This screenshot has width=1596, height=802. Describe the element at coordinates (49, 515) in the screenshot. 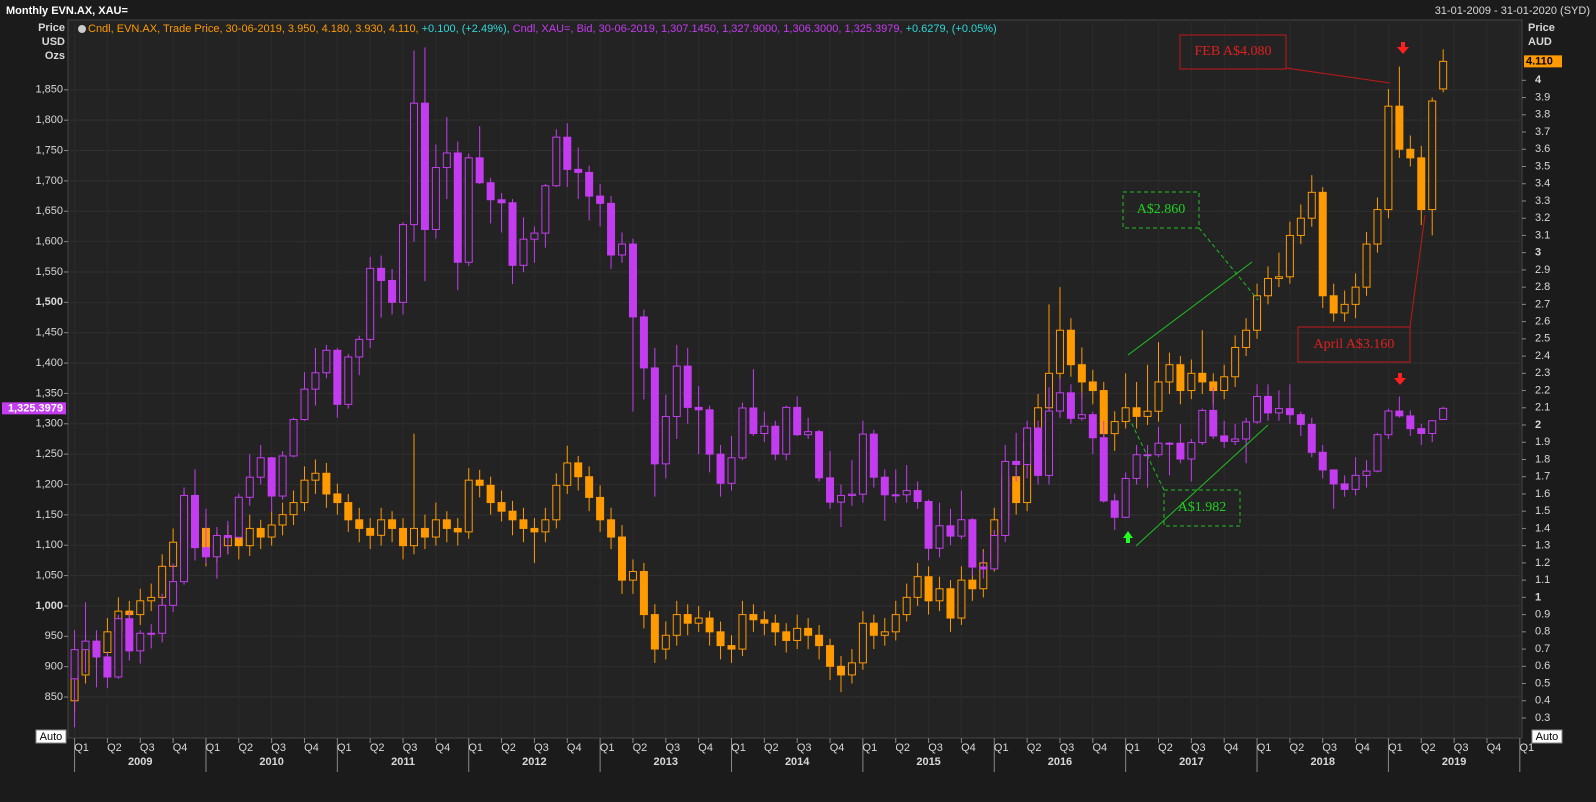

I see `y-tick-label: 1,150` at that location.